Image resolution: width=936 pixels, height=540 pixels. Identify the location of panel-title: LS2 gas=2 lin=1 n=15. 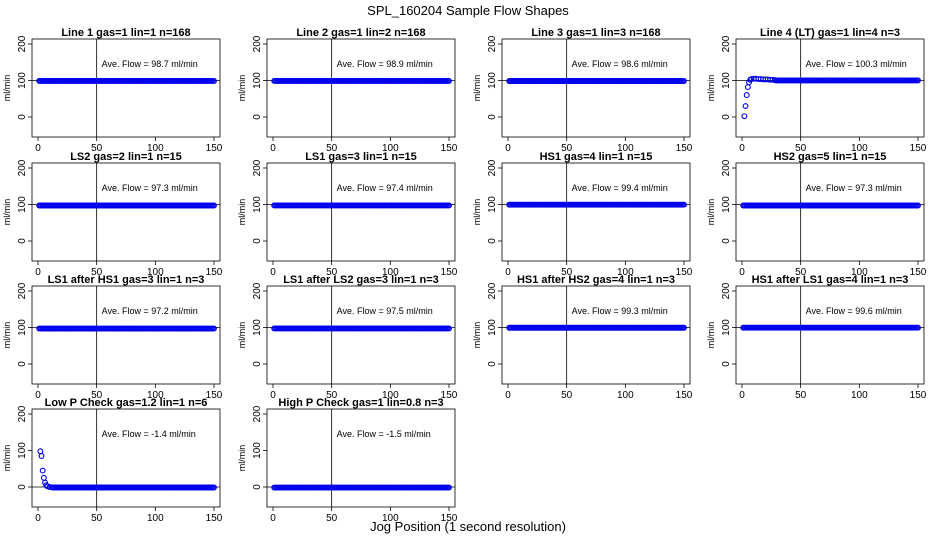
(126, 157).